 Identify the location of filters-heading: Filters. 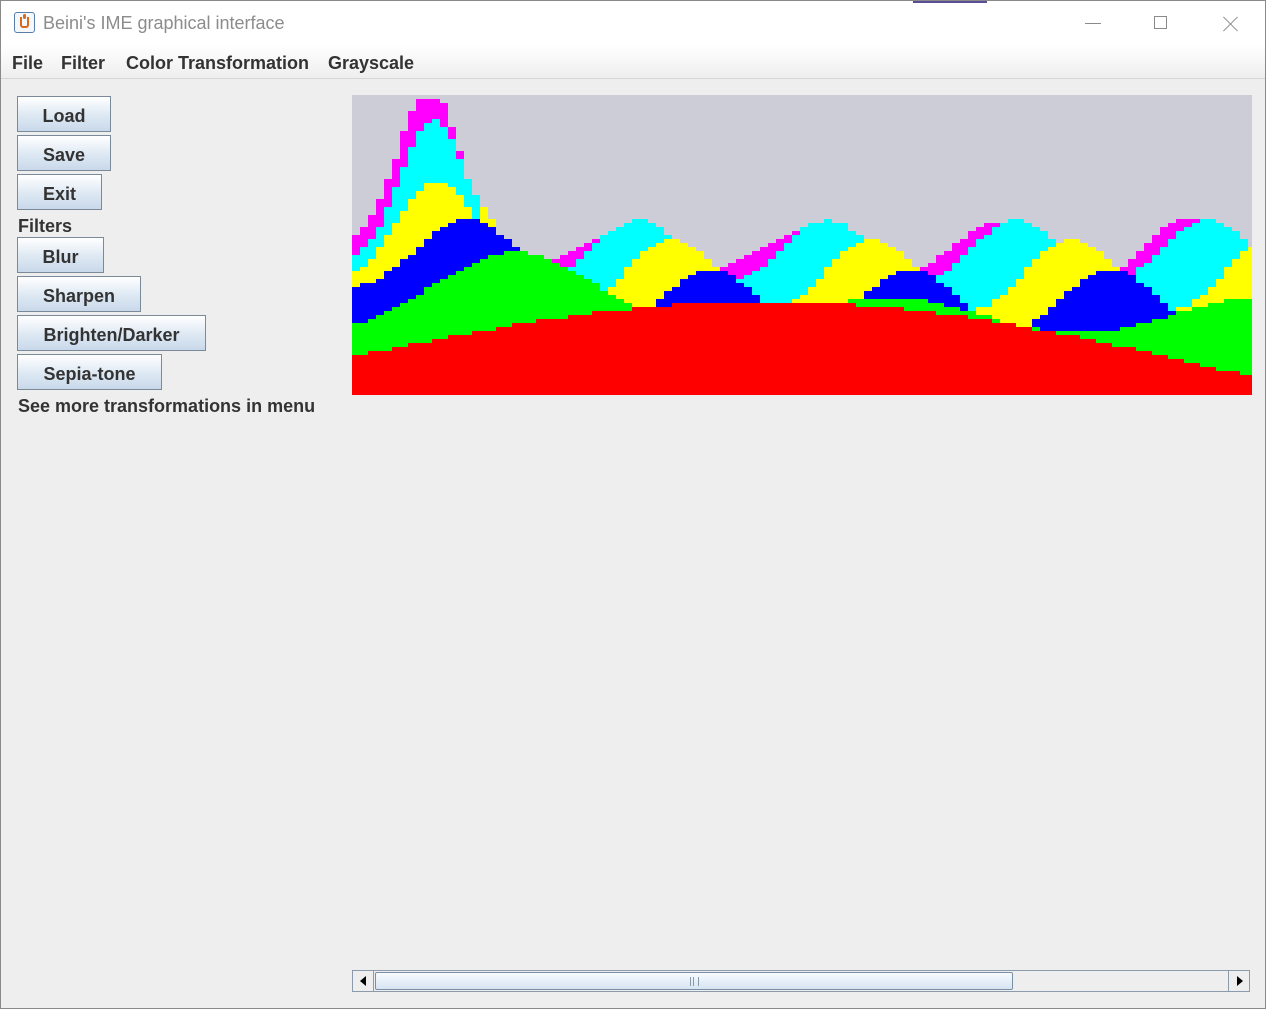
(45, 226).